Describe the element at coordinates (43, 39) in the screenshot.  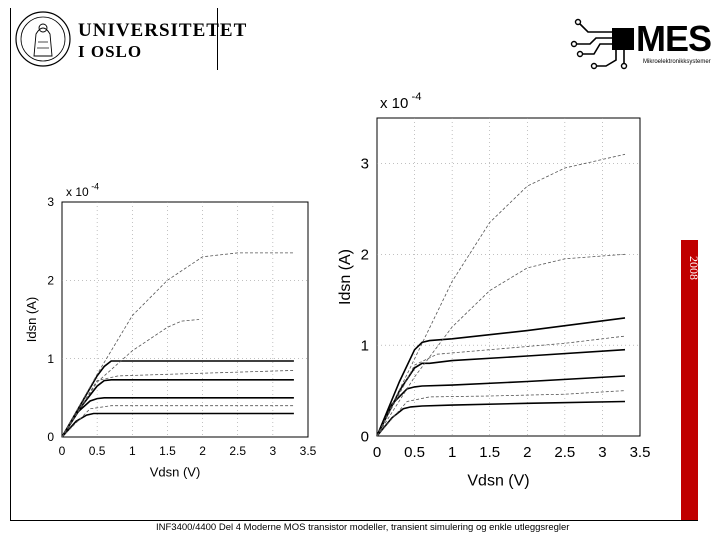
I see `university-seal-icon` at that location.